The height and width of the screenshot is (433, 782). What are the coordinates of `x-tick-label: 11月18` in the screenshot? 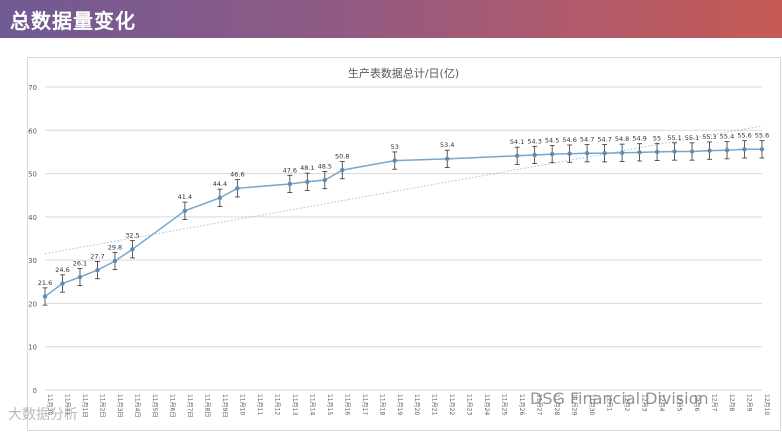 It's located at (381, 404).